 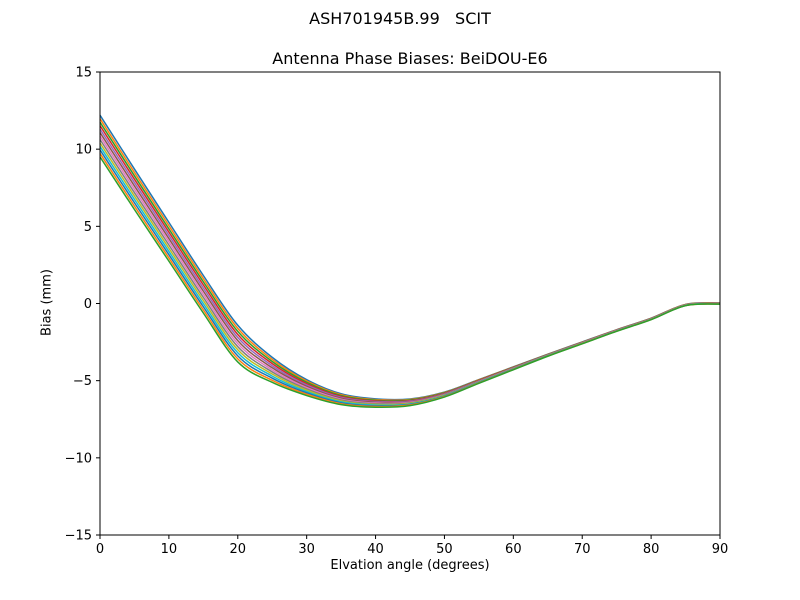 What do you see at coordinates (238, 549) in the screenshot?
I see `x-tick-label: 20` at bounding box center [238, 549].